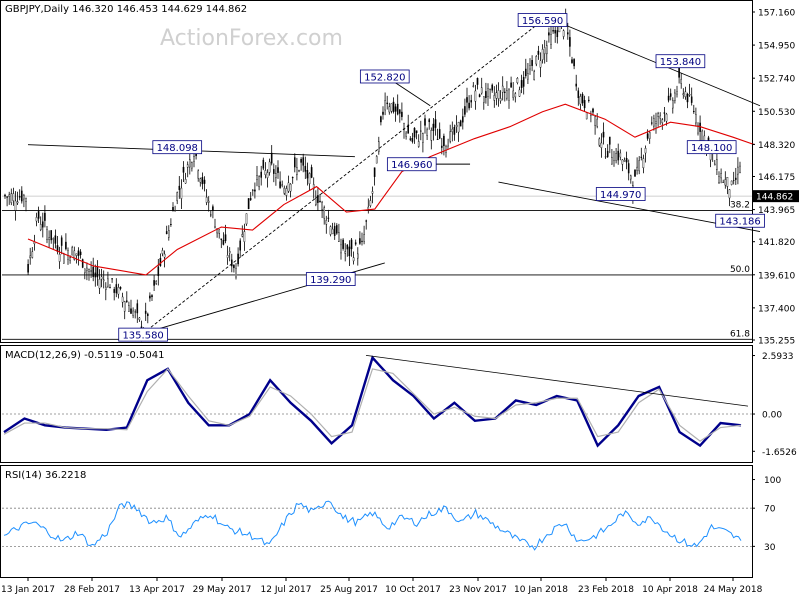 The height and width of the screenshot is (600, 800). What do you see at coordinates (776, 276) in the screenshot?
I see `price-axis-label: 139.610` at bounding box center [776, 276].